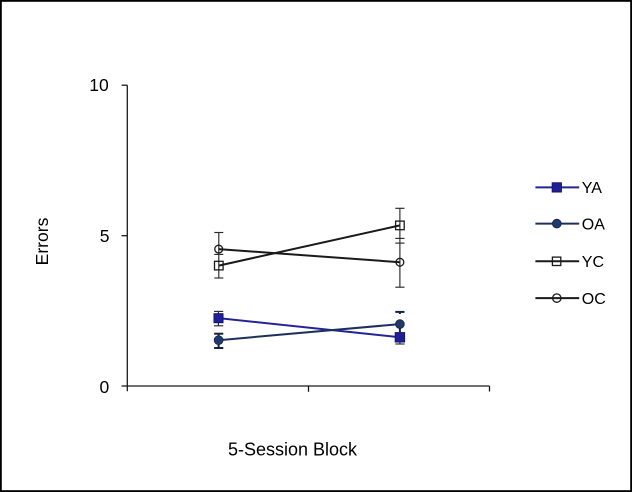 This screenshot has width=632, height=492. Describe the element at coordinates (593, 224) in the screenshot. I see `svg-text: OA` at that location.